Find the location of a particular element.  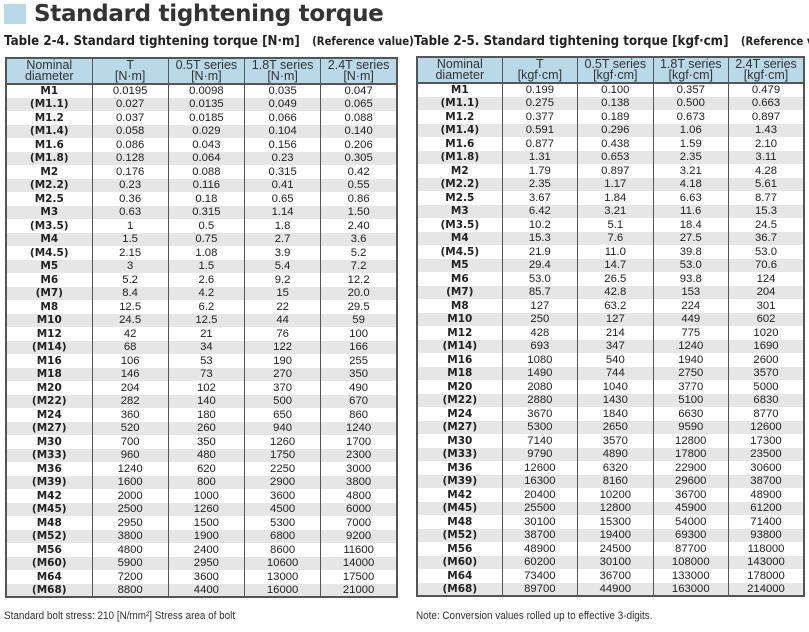

nominal-diameter-cell: M16 is located at coordinates (49, 361).